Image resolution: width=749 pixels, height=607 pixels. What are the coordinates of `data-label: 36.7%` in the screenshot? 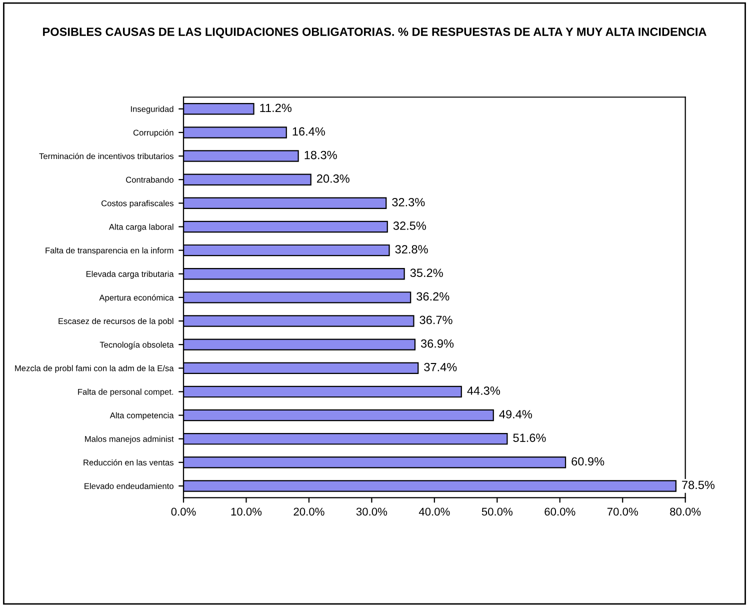 It's located at (436, 320).